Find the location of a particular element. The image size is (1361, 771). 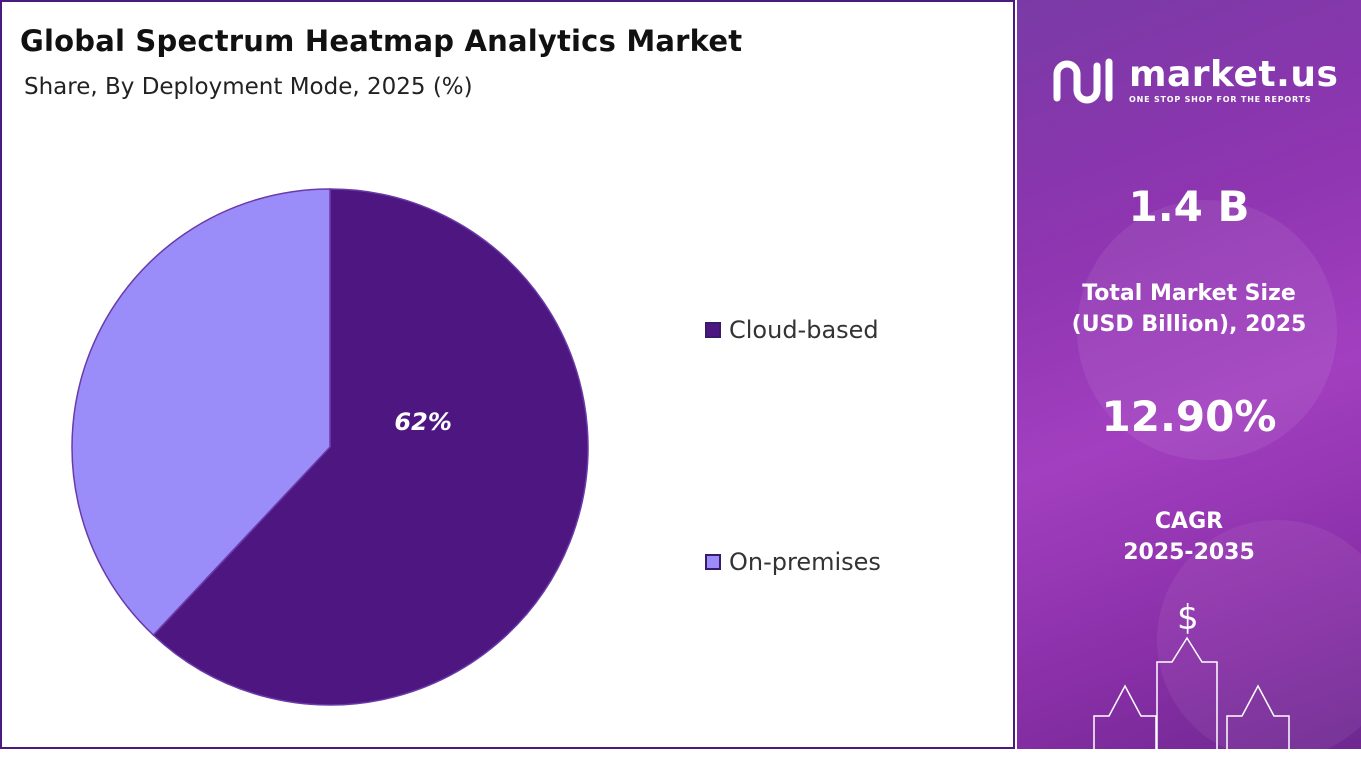

cagr-label-line-2: 2025-2035 is located at coordinates (1189, 552).